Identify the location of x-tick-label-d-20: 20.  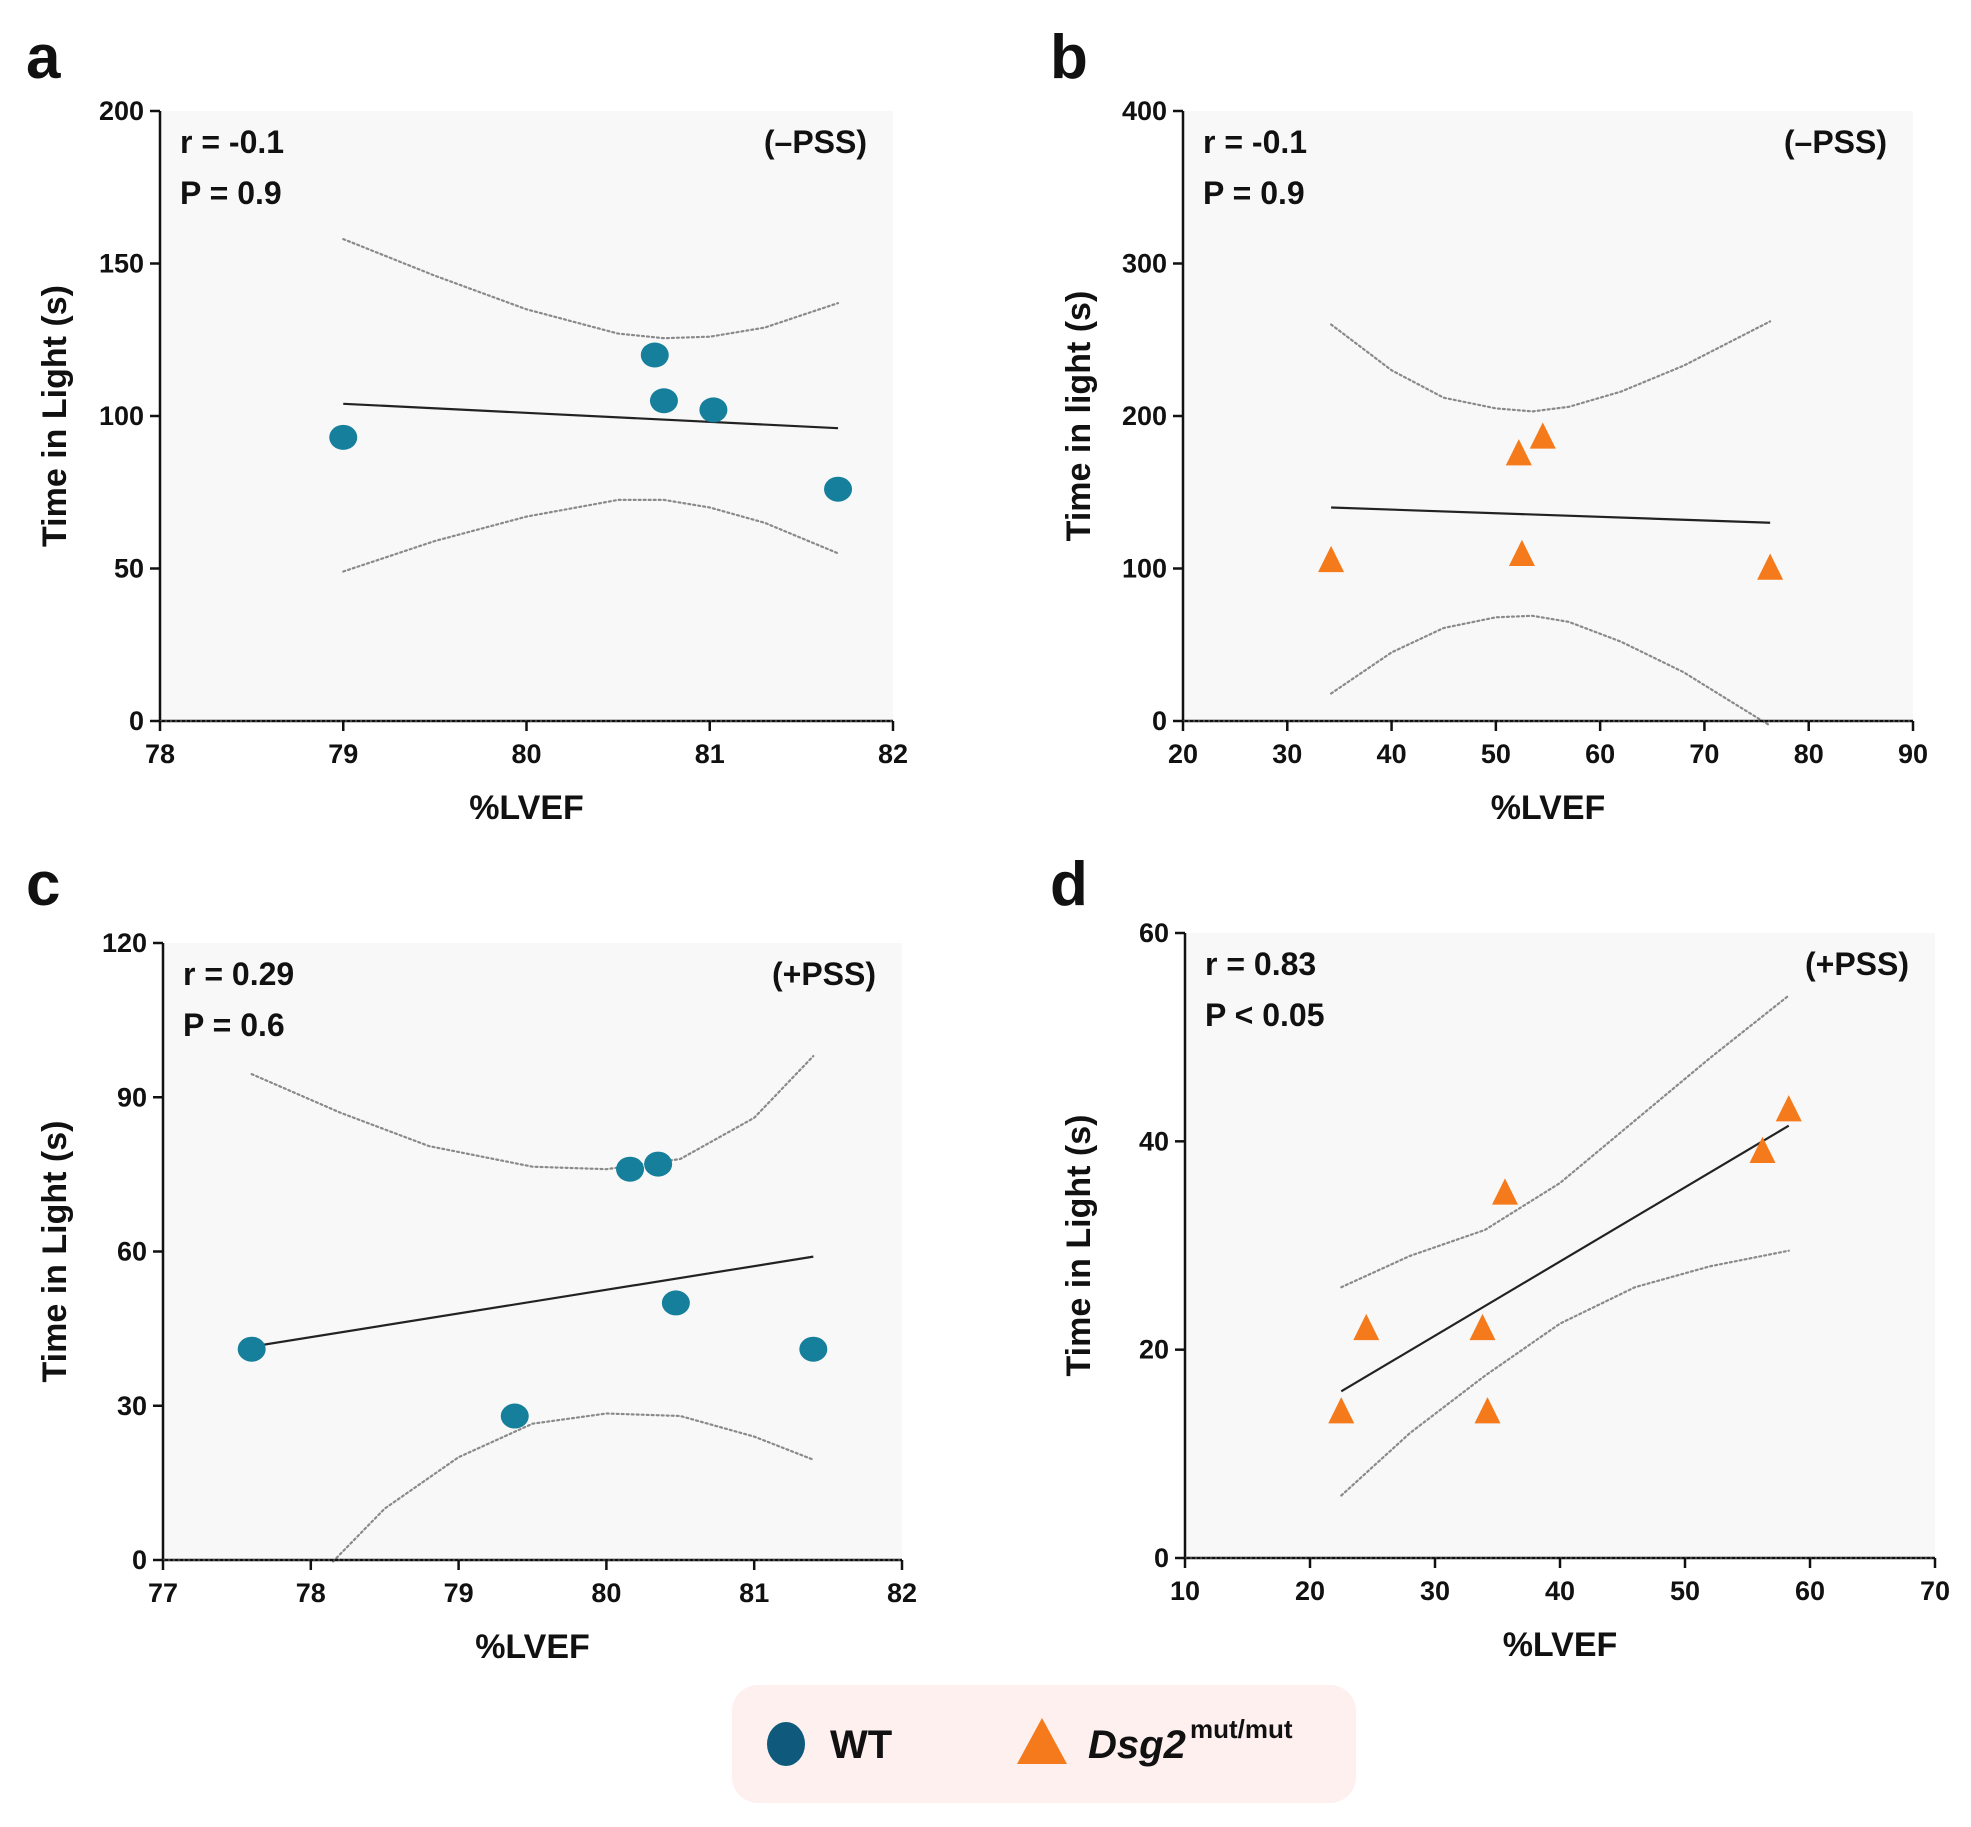
(1310, 1591).